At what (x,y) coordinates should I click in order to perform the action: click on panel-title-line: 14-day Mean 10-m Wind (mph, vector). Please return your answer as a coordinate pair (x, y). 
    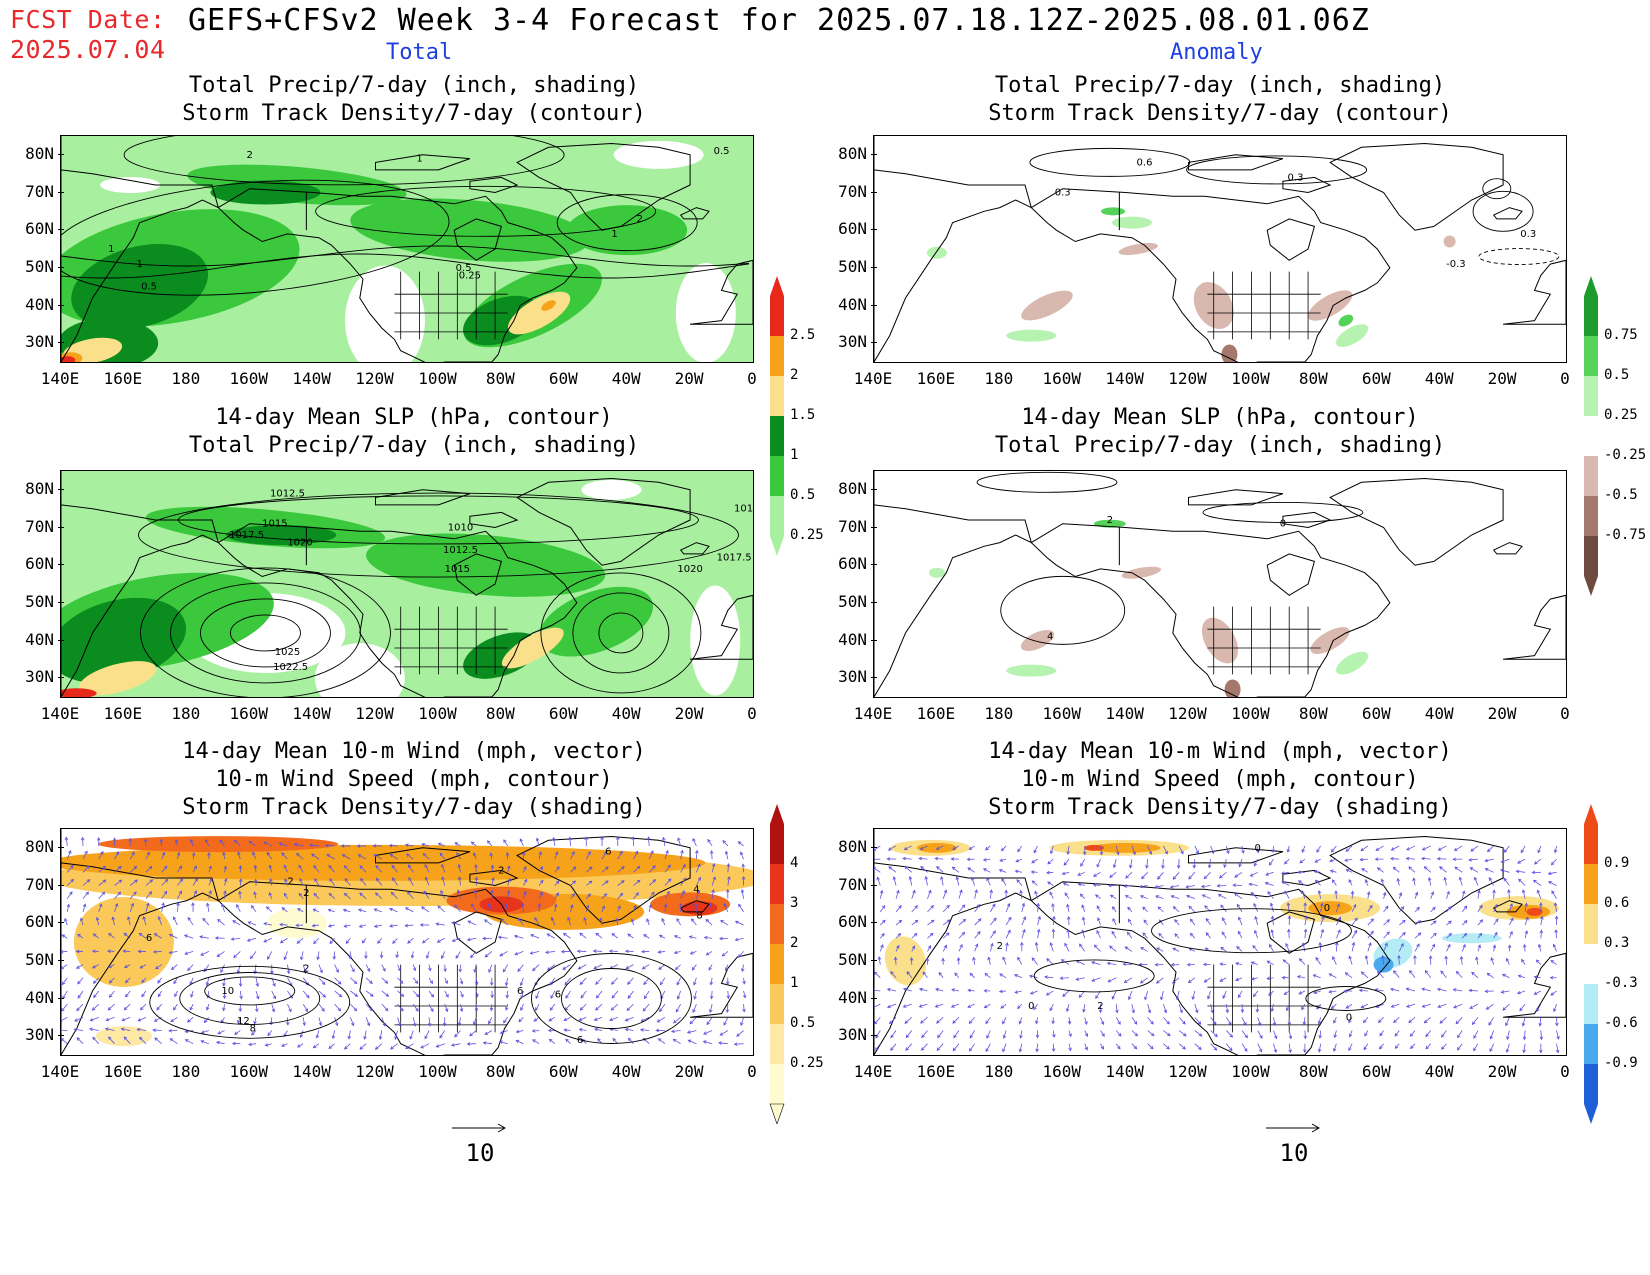
    Looking at the image, I should click on (1220, 751).